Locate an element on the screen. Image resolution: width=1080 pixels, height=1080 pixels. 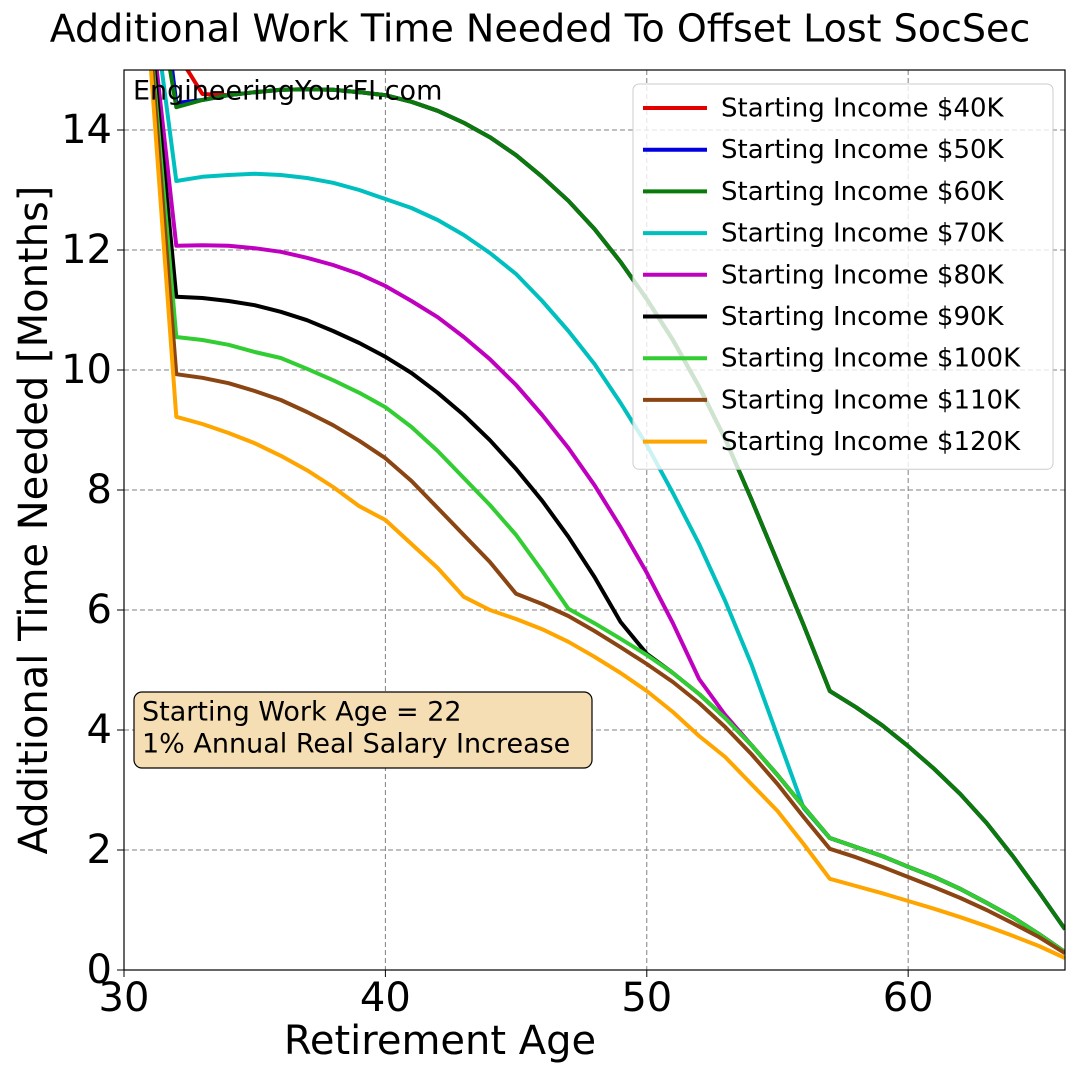
legend-label: Starting Income $100K is located at coordinates (871, 359).